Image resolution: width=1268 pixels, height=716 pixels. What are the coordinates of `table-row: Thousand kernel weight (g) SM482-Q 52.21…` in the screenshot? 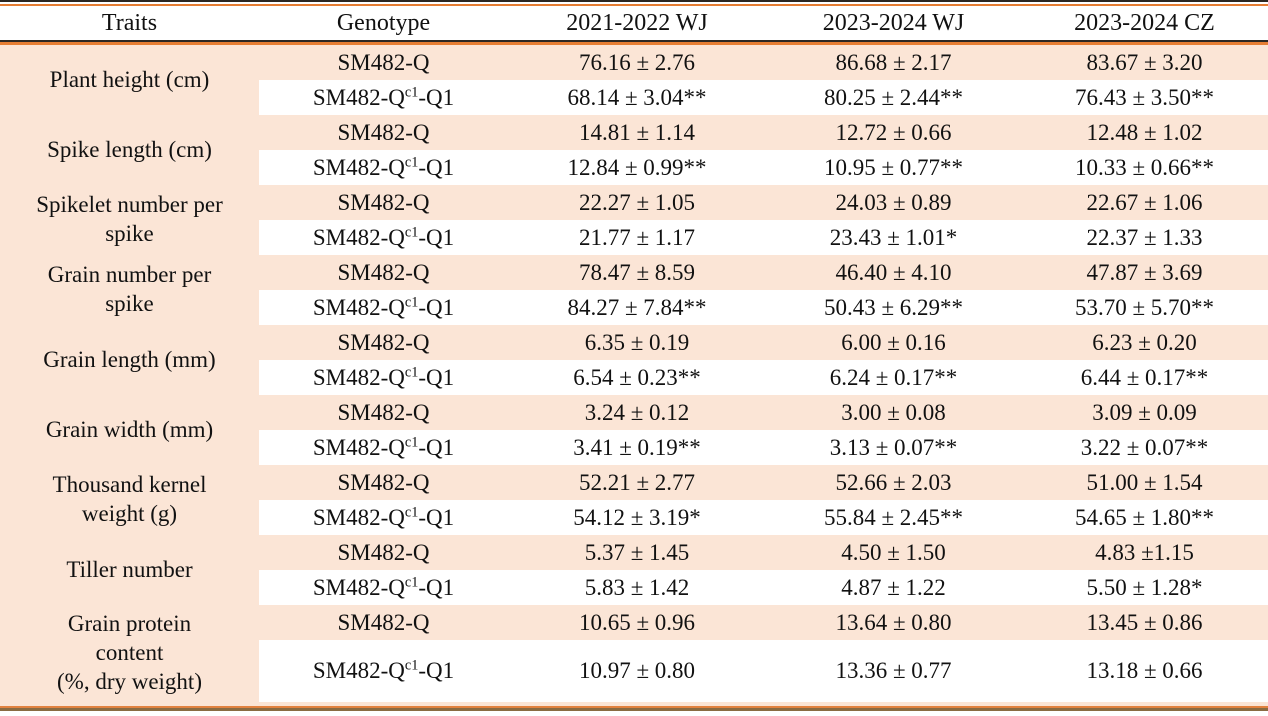 It's located at (634, 500).